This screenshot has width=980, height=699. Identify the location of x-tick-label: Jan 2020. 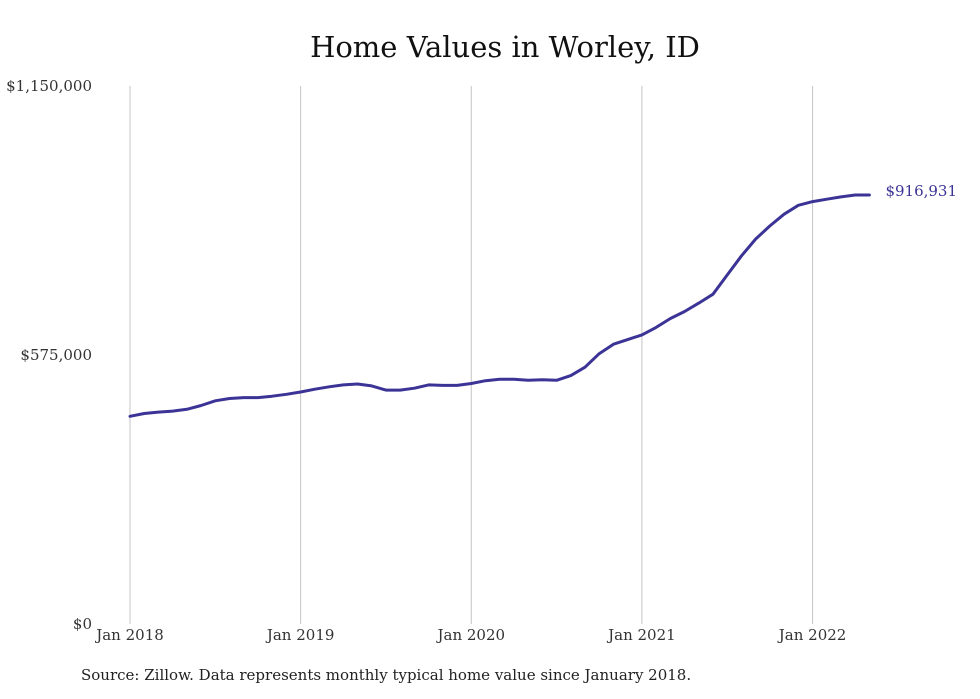
(470, 635).